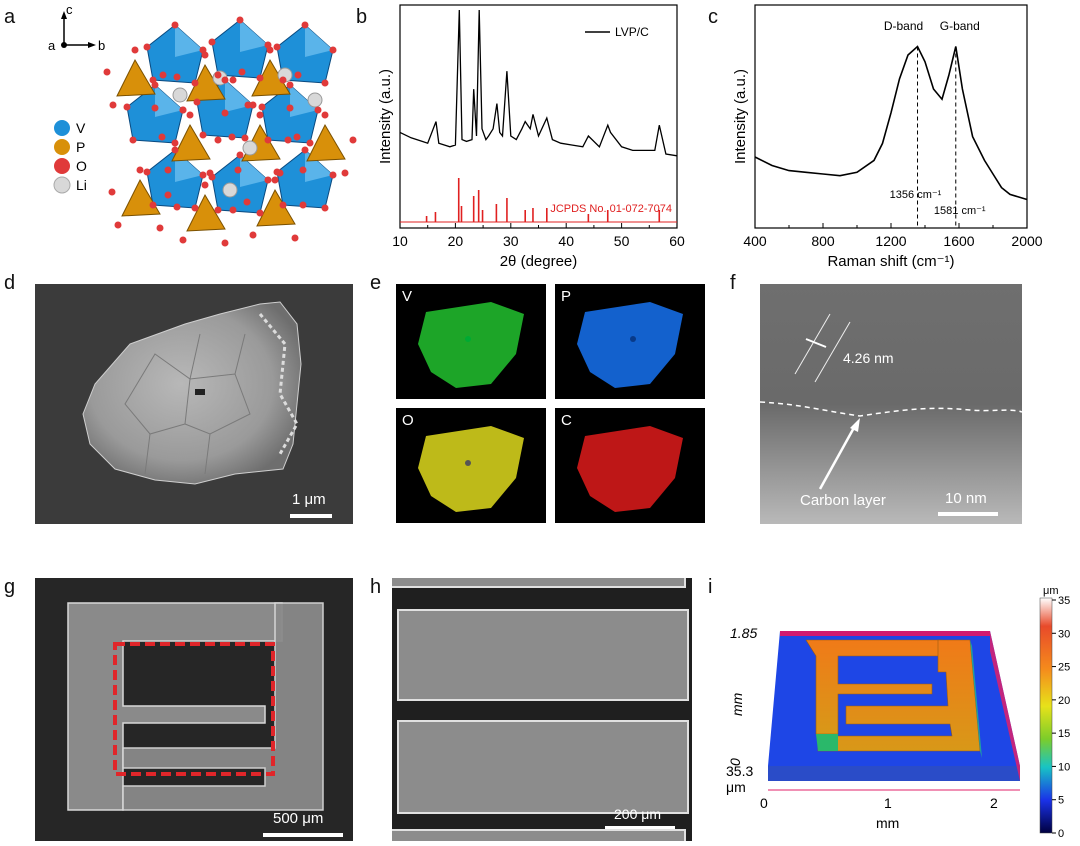 The width and height of the screenshot is (1080, 846). I want to click on legend-p: P, so click(80, 147).